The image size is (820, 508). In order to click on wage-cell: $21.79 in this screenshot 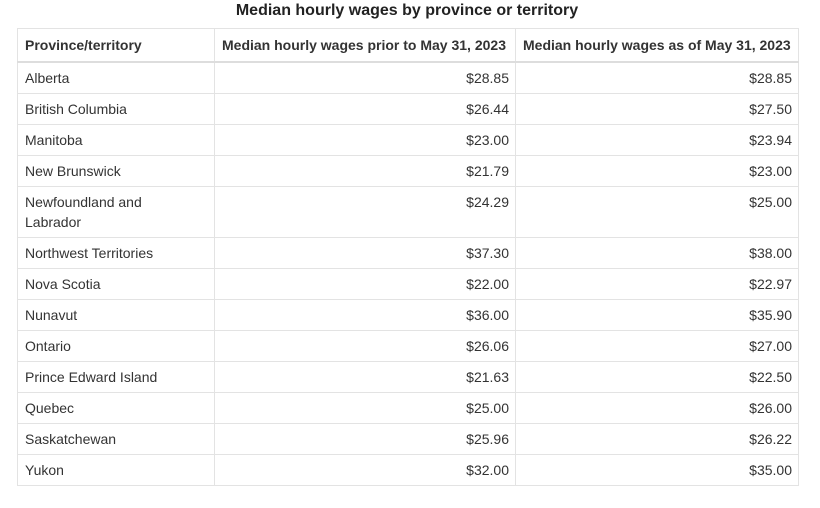, I will do `click(365, 171)`.